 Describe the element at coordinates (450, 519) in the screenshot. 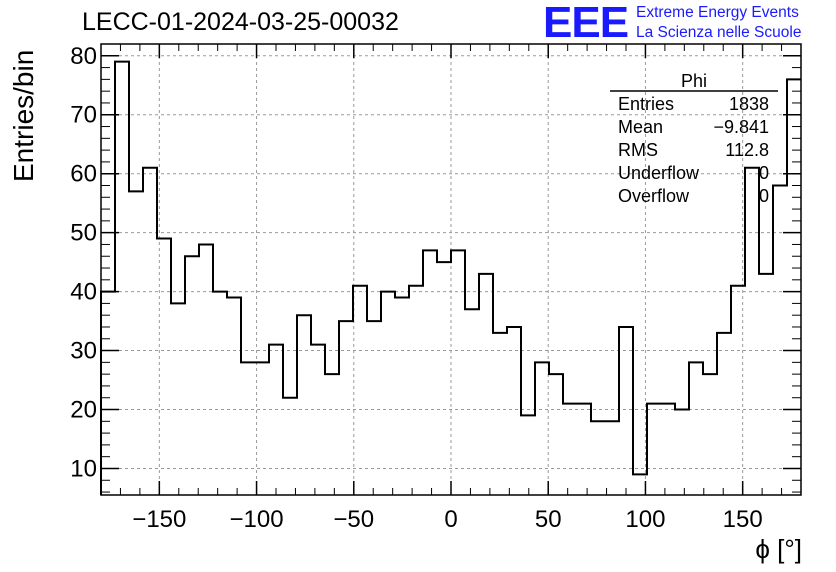

I see `x-tick-label: 0` at that location.